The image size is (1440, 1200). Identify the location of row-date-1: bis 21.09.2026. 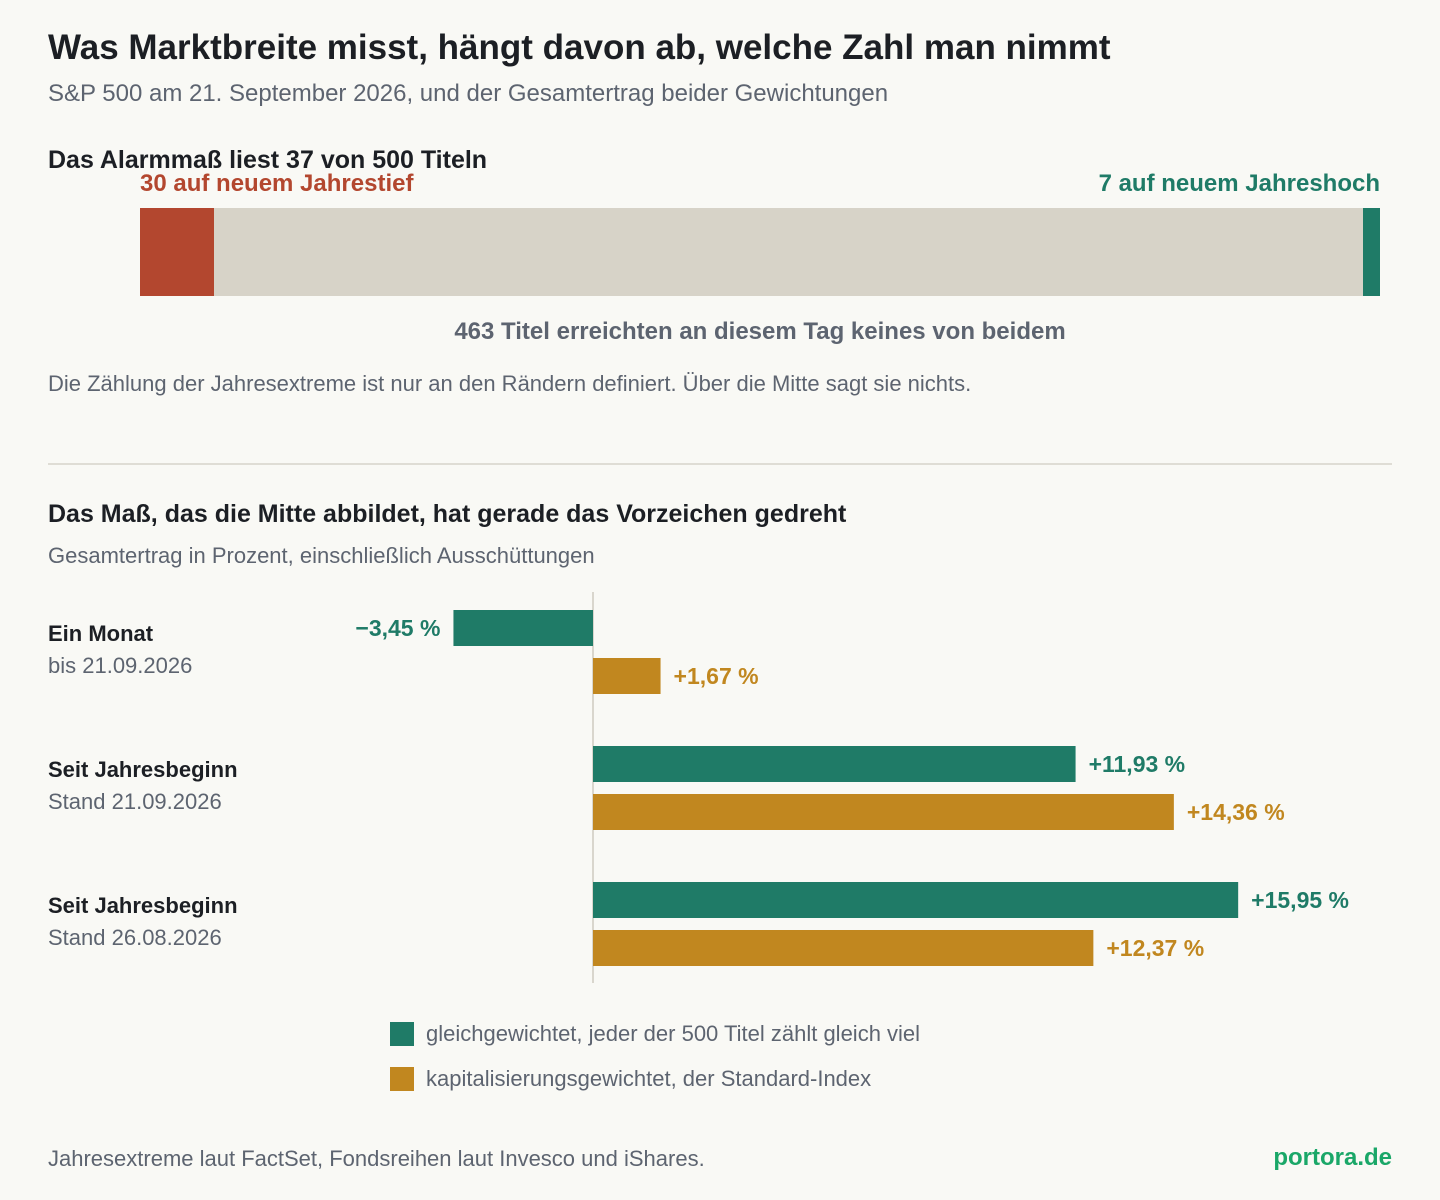
(120, 665).